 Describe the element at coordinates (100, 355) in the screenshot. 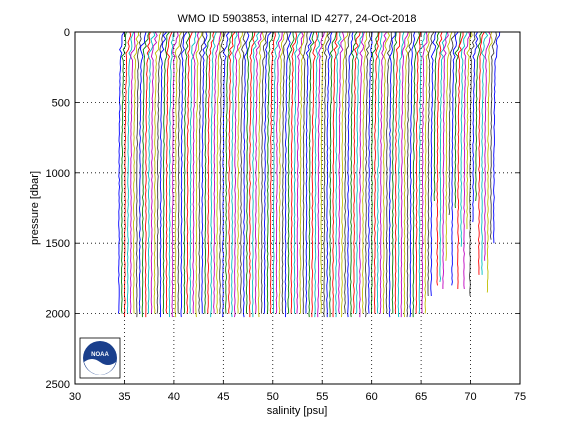

I see `noaa-logo-text: NOAA` at that location.